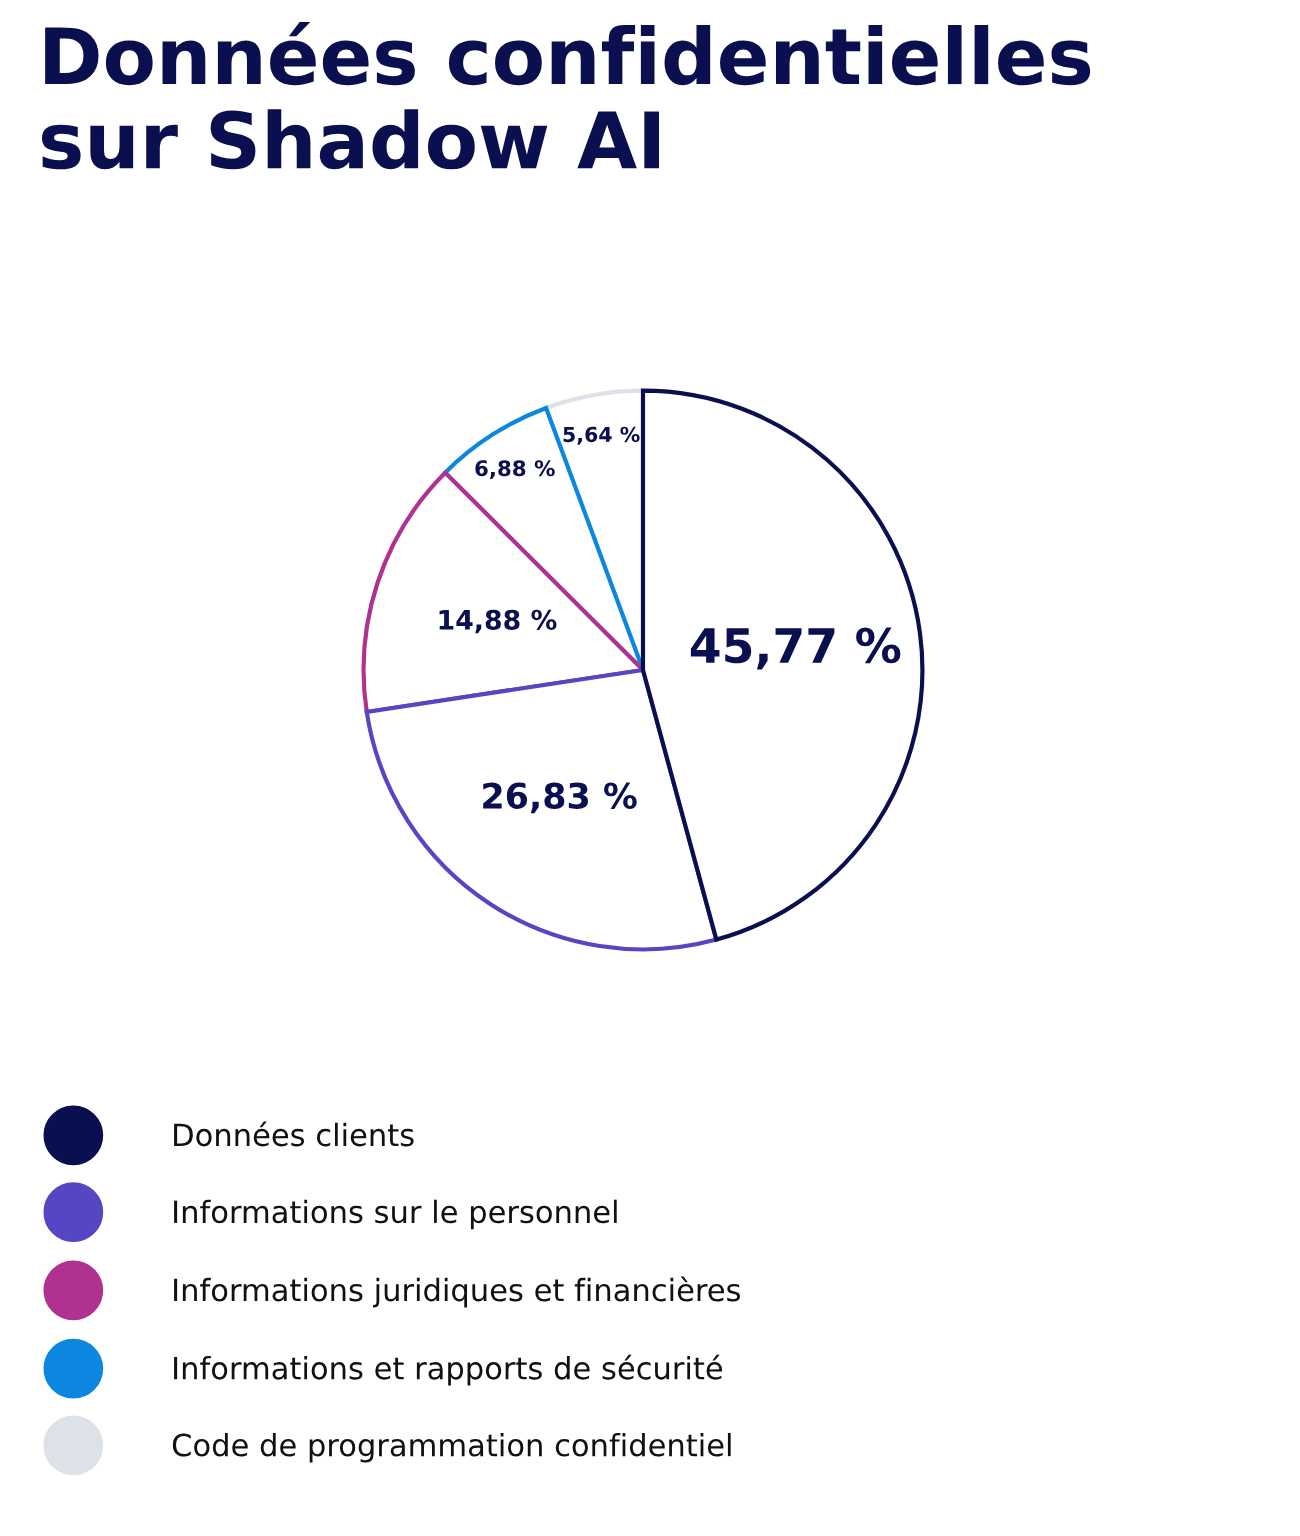 Image resolution: width=1300 pixels, height=1536 pixels. What do you see at coordinates (451, 1447) in the screenshot?
I see `legend-label: Code de programmation confidentiel` at bounding box center [451, 1447].